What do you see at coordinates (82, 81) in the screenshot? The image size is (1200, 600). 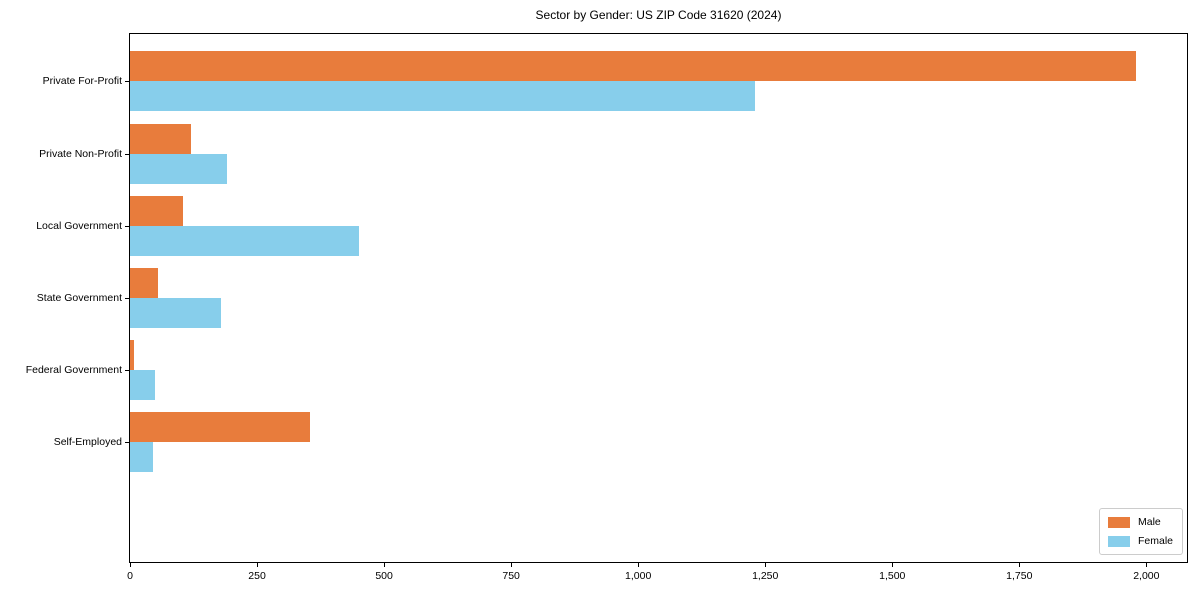 I see `y-tick-label: Private For-Profit` at bounding box center [82, 81].